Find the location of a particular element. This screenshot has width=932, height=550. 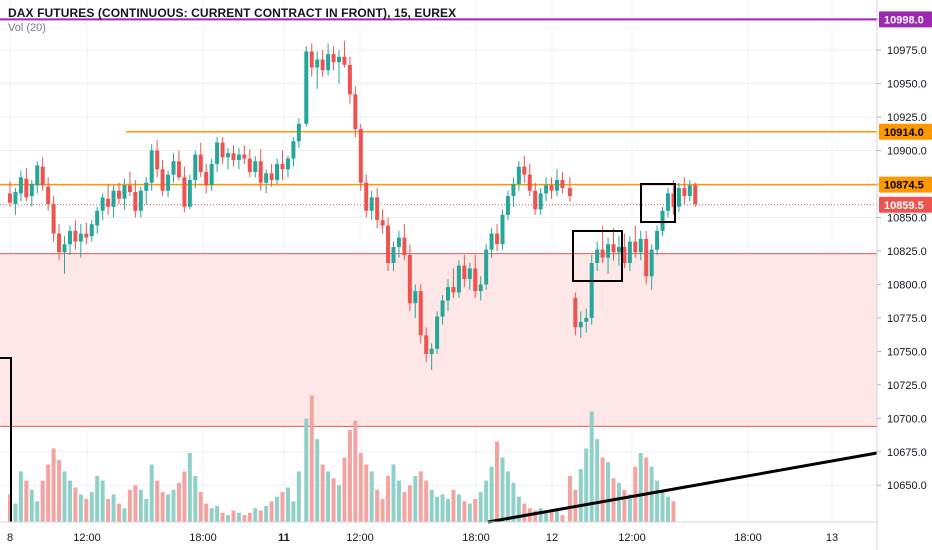

y-tick-label: 10675.0 is located at coordinates (907, 453).